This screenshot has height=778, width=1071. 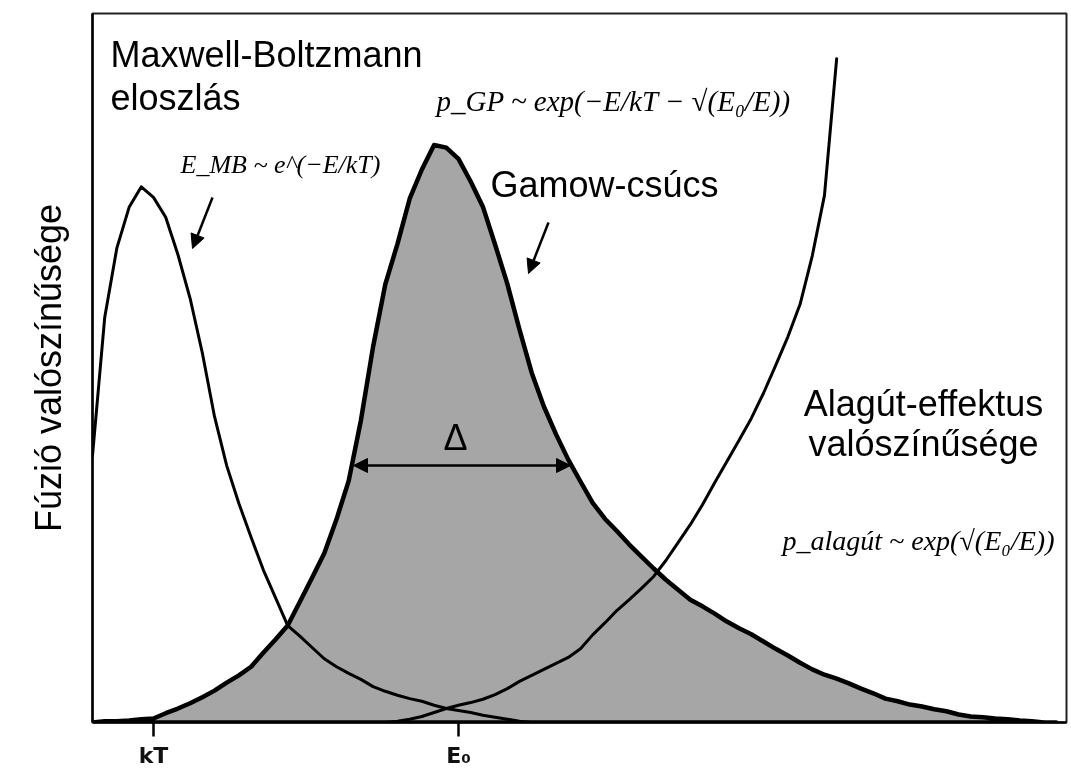 What do you see at coordinates (458, 755) in the screenshot?
I see `x-tick-label: E₀` at bounding box center [458, 755].